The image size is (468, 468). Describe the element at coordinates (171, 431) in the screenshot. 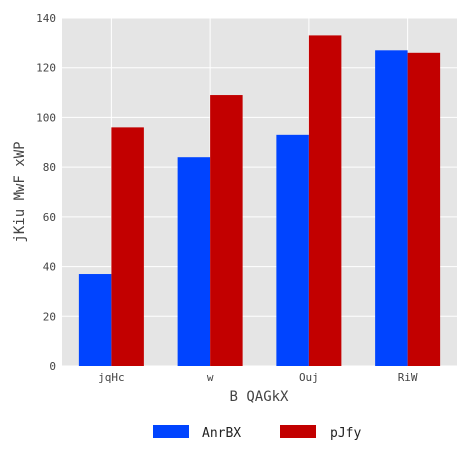

I see `legend-swatch-AnrBX` at that location.